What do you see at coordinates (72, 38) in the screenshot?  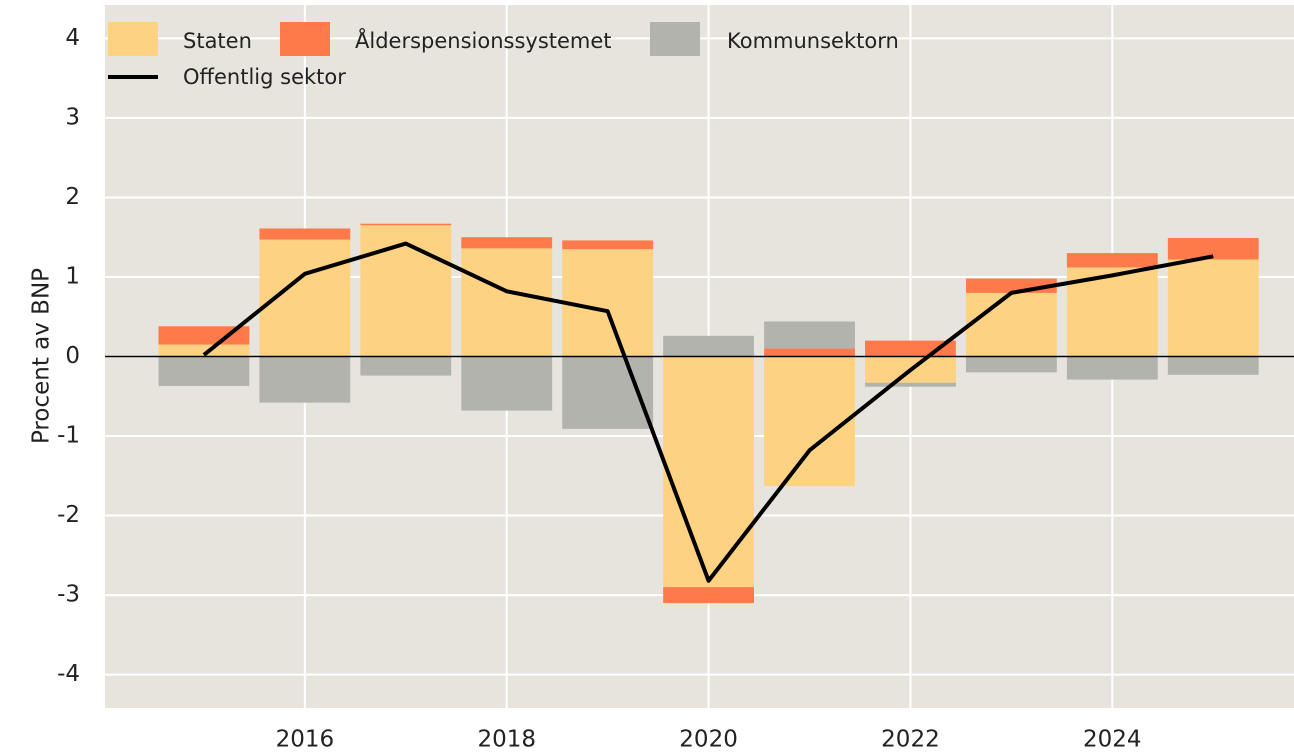 I see `y-tick-label: 4` at bounding box center [72, 38].